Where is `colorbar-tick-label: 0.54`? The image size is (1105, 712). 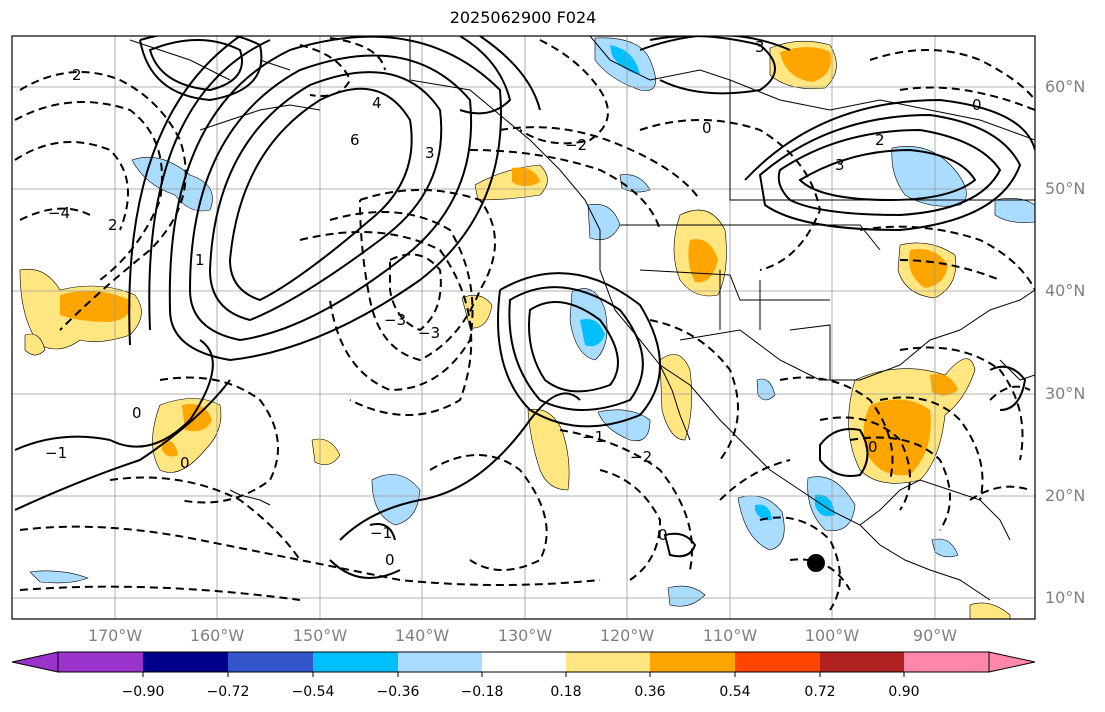
colorbar-tick-label: 0.54 is located at coordinates (735, 692).